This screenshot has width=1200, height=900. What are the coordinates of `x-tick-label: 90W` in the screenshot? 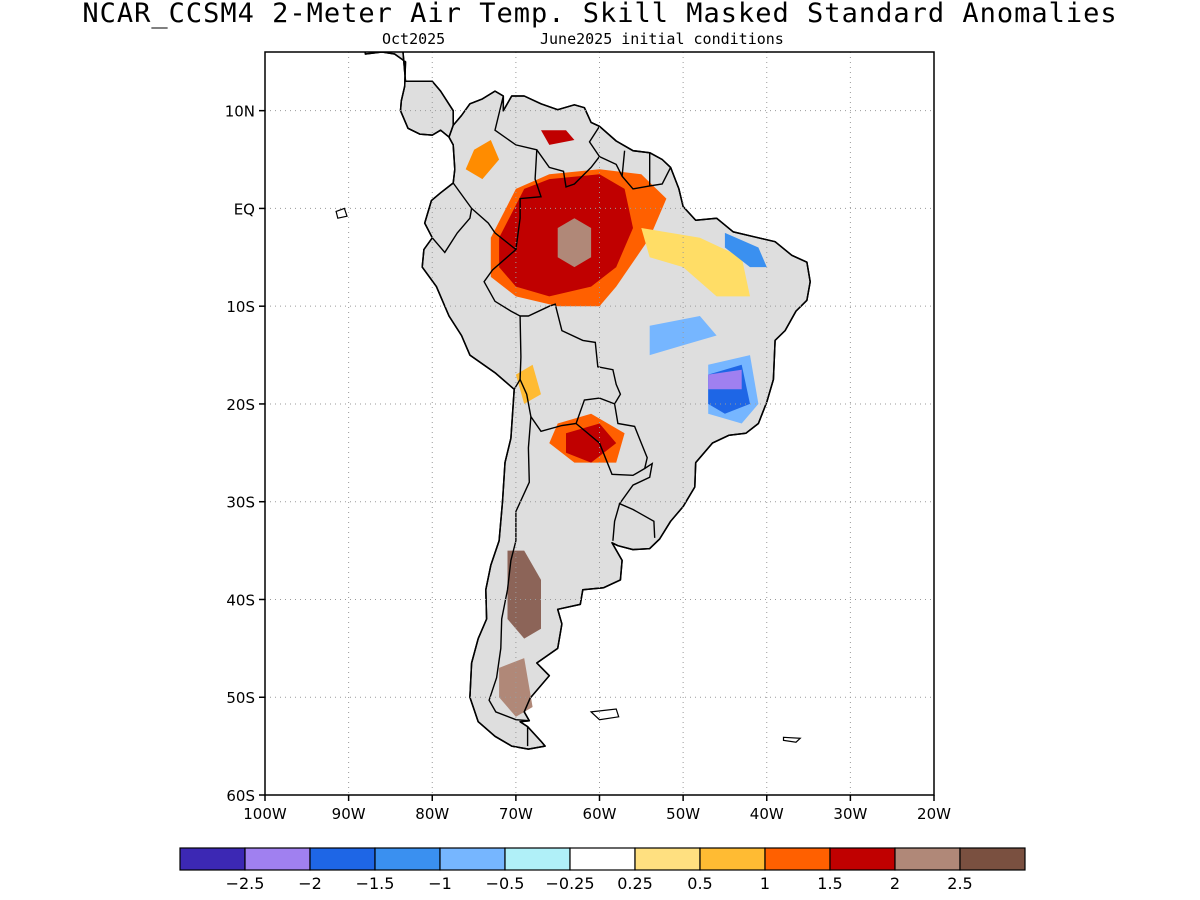 It's located at (349, 814).